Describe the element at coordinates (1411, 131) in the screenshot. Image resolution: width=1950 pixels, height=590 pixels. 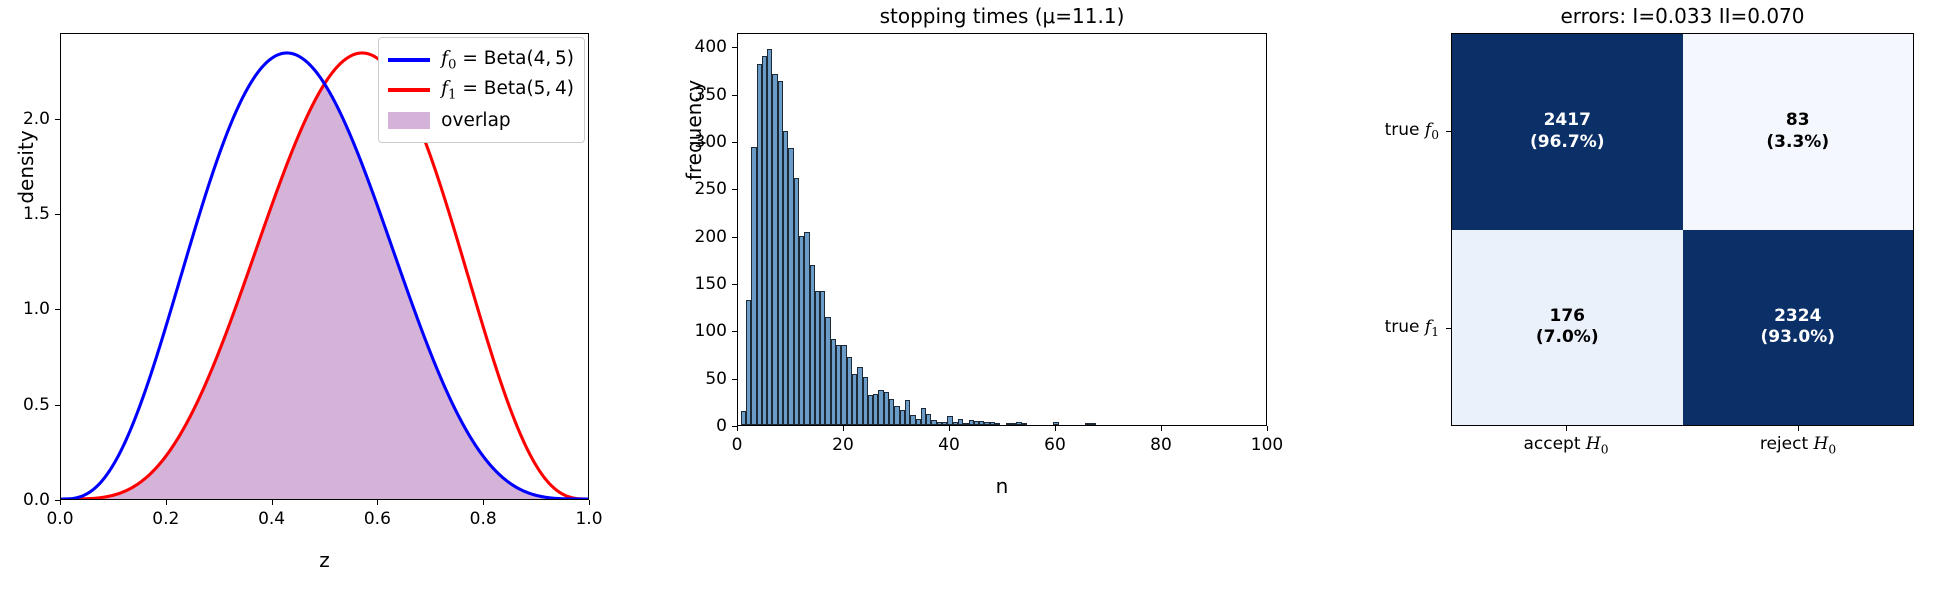
I see `errors-yticklabel-true-f0: true f0` at that location.